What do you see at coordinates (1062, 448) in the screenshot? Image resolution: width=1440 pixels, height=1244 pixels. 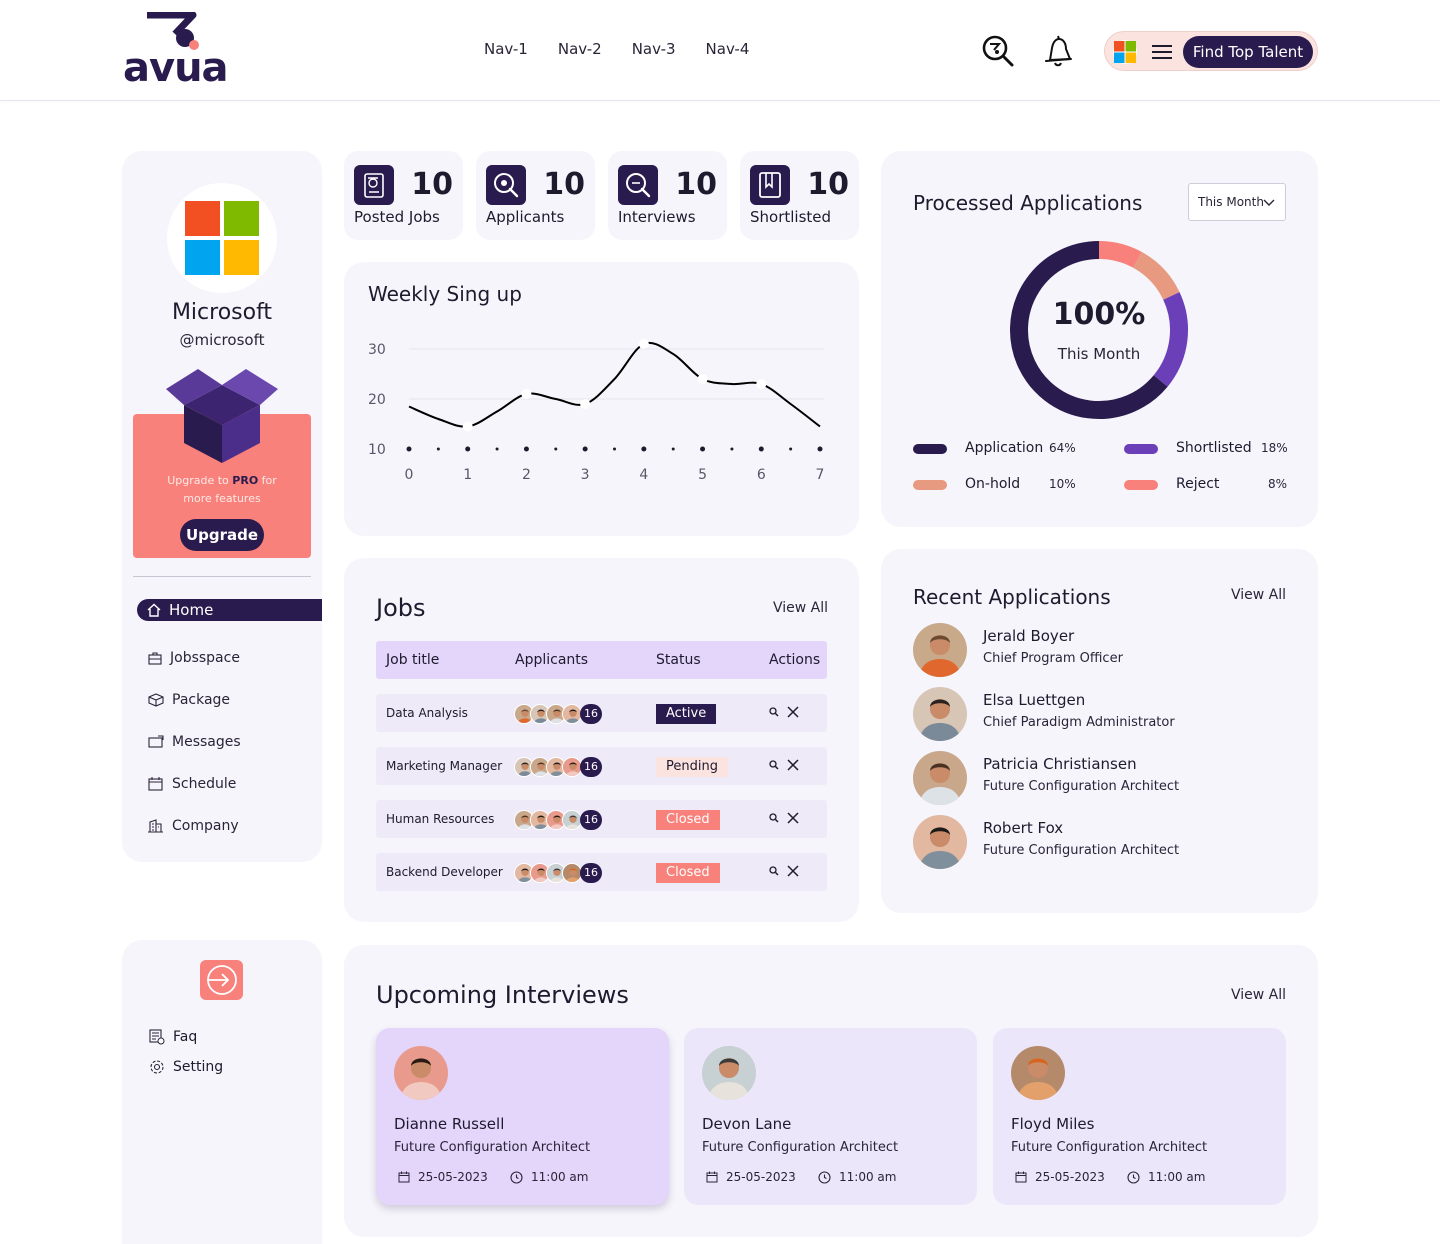 I see `legend-value: 64%` at bounding box center [1062, 448].